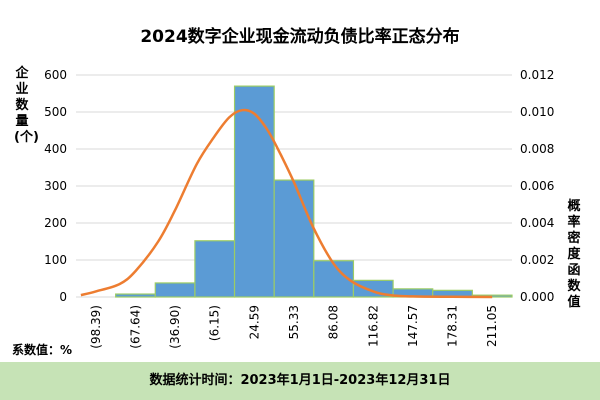 This screenshot has width=600, height=400. I want to click on y-tick-label-left: 500, so click(55, 112).